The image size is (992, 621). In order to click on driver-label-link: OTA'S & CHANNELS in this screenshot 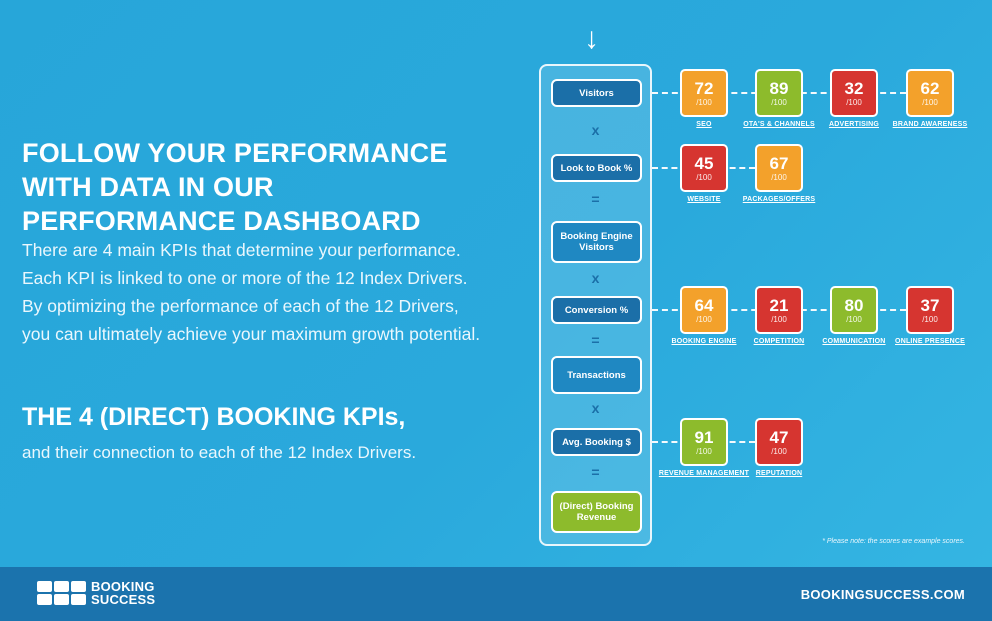, I will do `click(779, 124)`.